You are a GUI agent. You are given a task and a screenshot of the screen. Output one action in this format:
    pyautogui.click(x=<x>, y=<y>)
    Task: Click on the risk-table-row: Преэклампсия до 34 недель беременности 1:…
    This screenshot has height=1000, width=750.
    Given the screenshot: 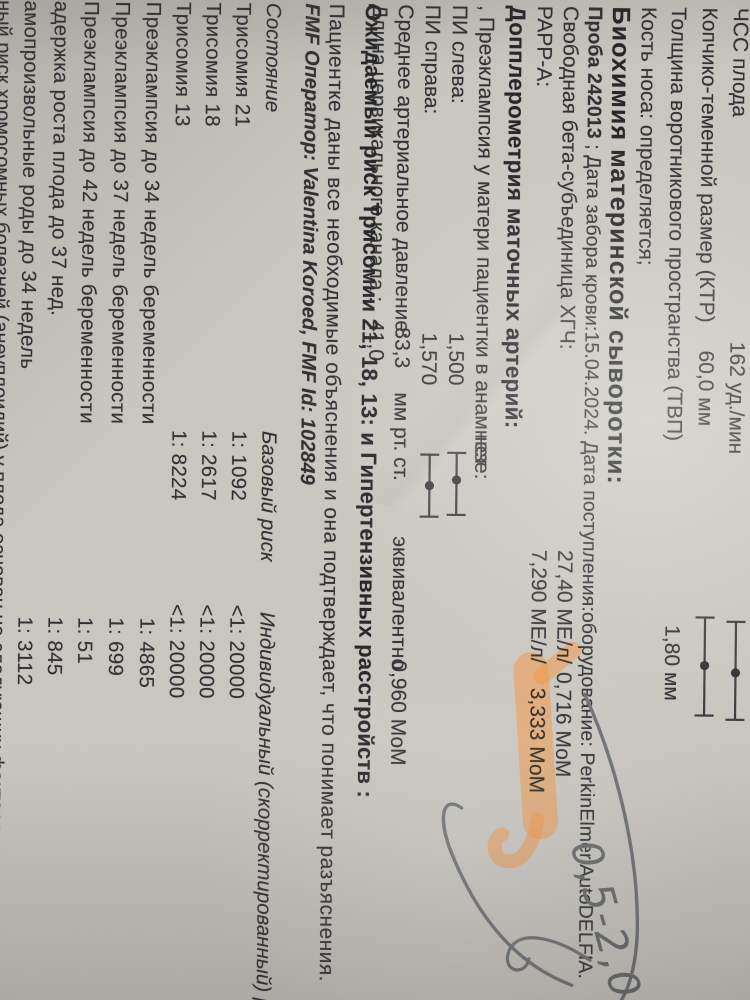 What is the action you would take?
    pyautogui.click(x=148, y=500)
    